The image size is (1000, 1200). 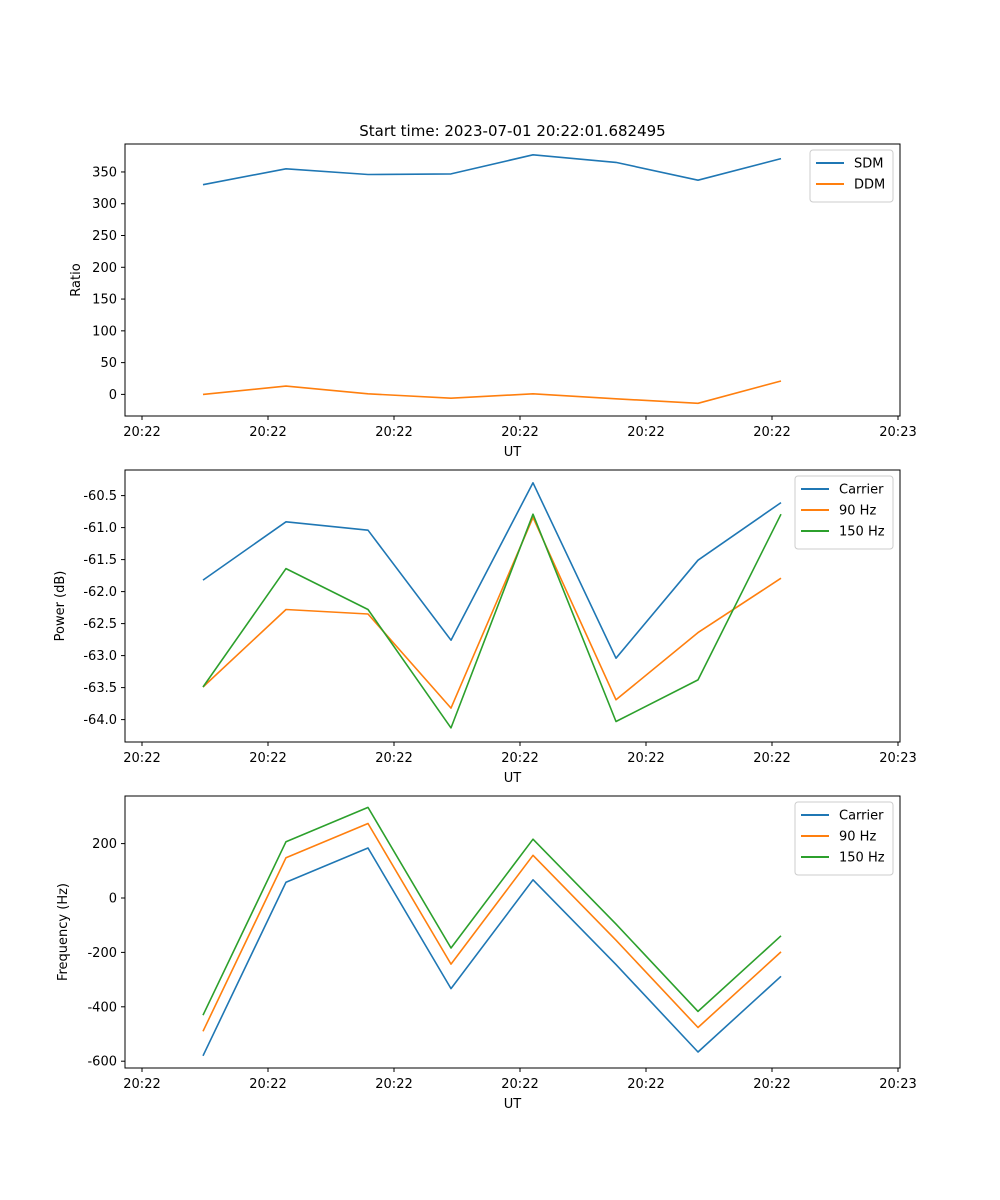 What do you see at coordinates (63, 932) in the screenshot?
I see `y-axis-label: Frequency (Hz)` at bounding box center [63, 932].